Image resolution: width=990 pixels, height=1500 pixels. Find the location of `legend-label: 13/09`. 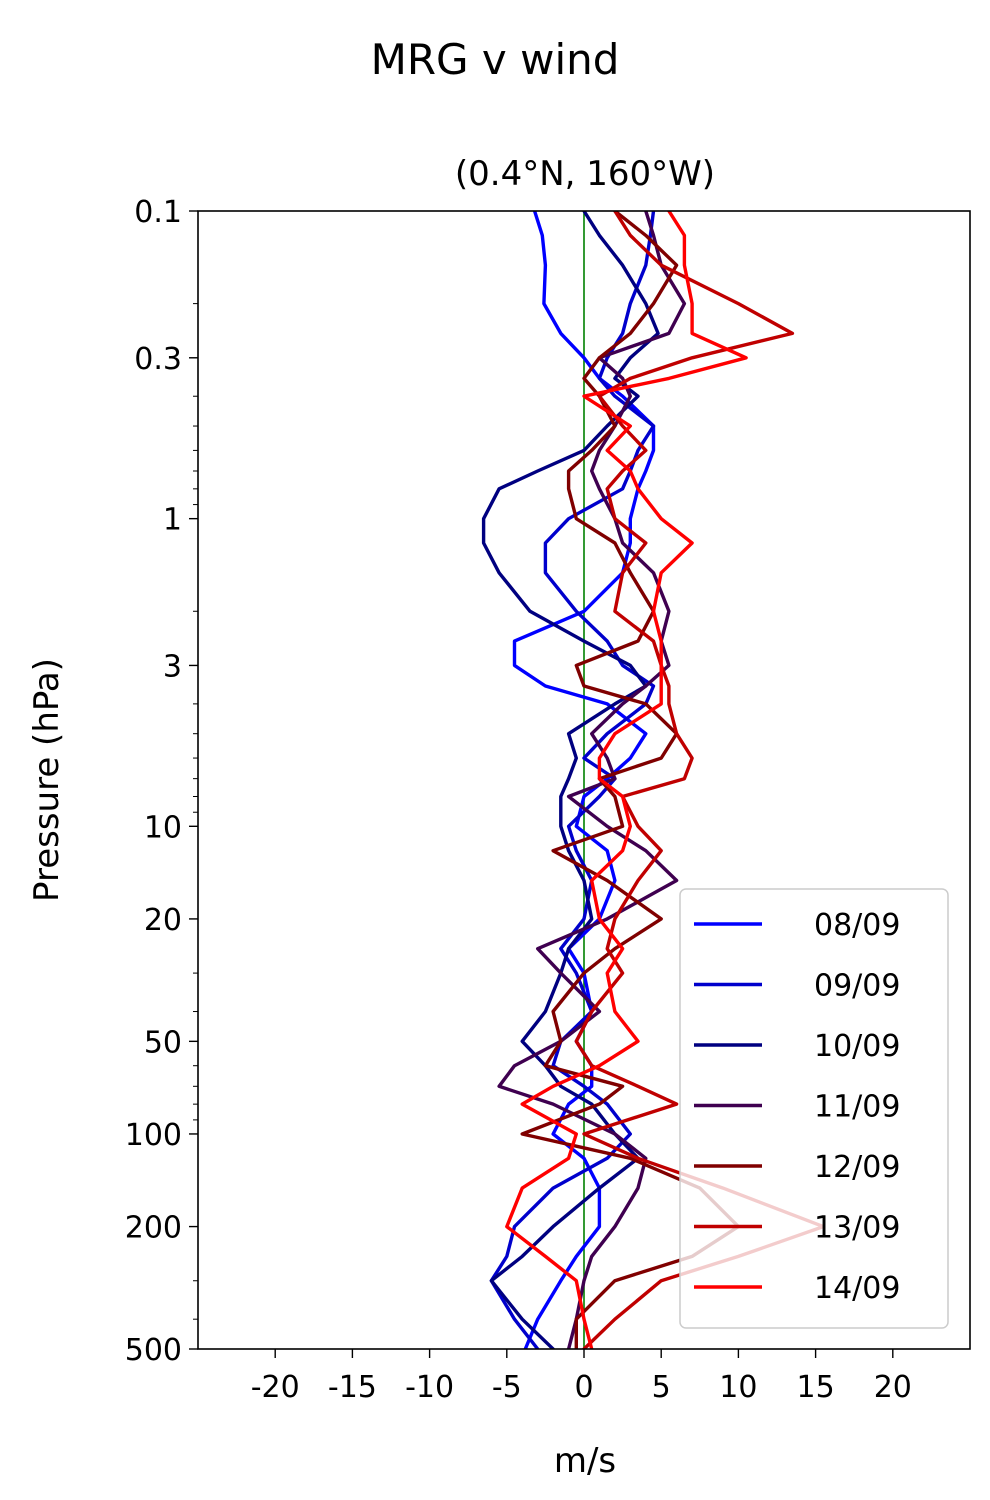

legend-label: 13/09 is located at coordinates (857, 1228).